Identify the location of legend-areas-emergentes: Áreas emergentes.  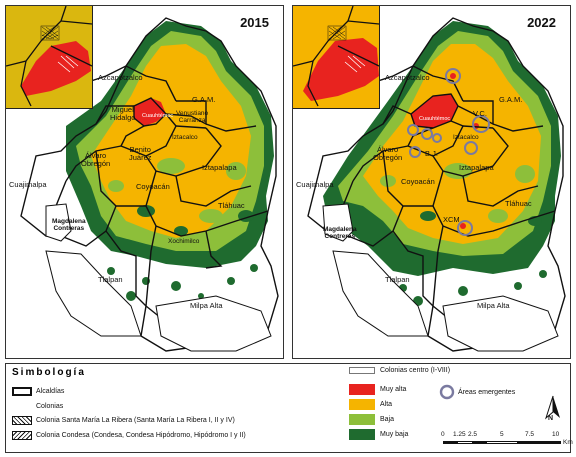
(487, 392).